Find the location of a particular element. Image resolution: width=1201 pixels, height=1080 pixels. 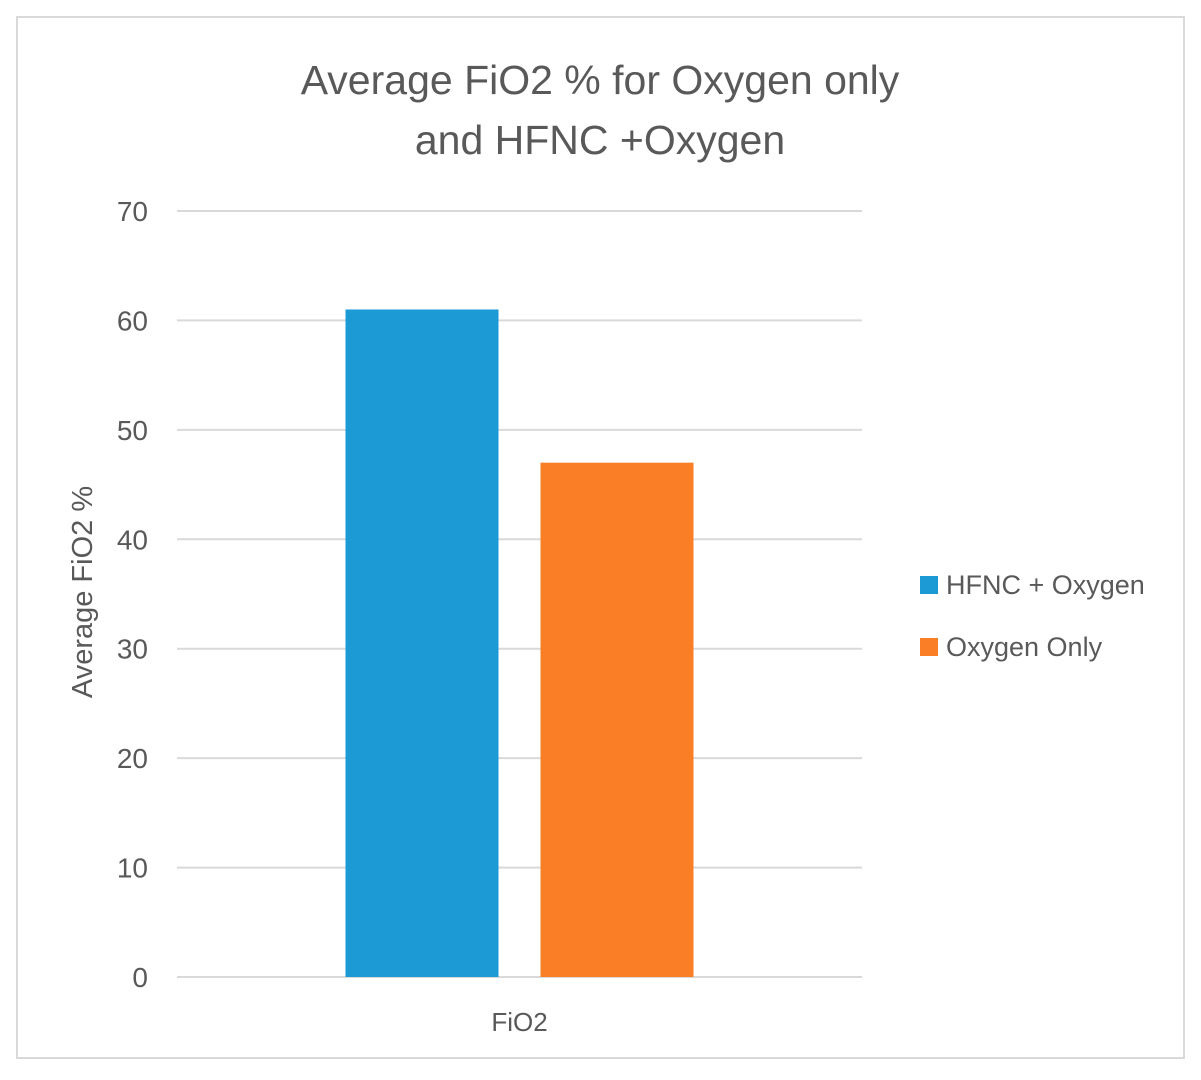

x-tick-label: FiO2 is located at coordinates (519, 1022).